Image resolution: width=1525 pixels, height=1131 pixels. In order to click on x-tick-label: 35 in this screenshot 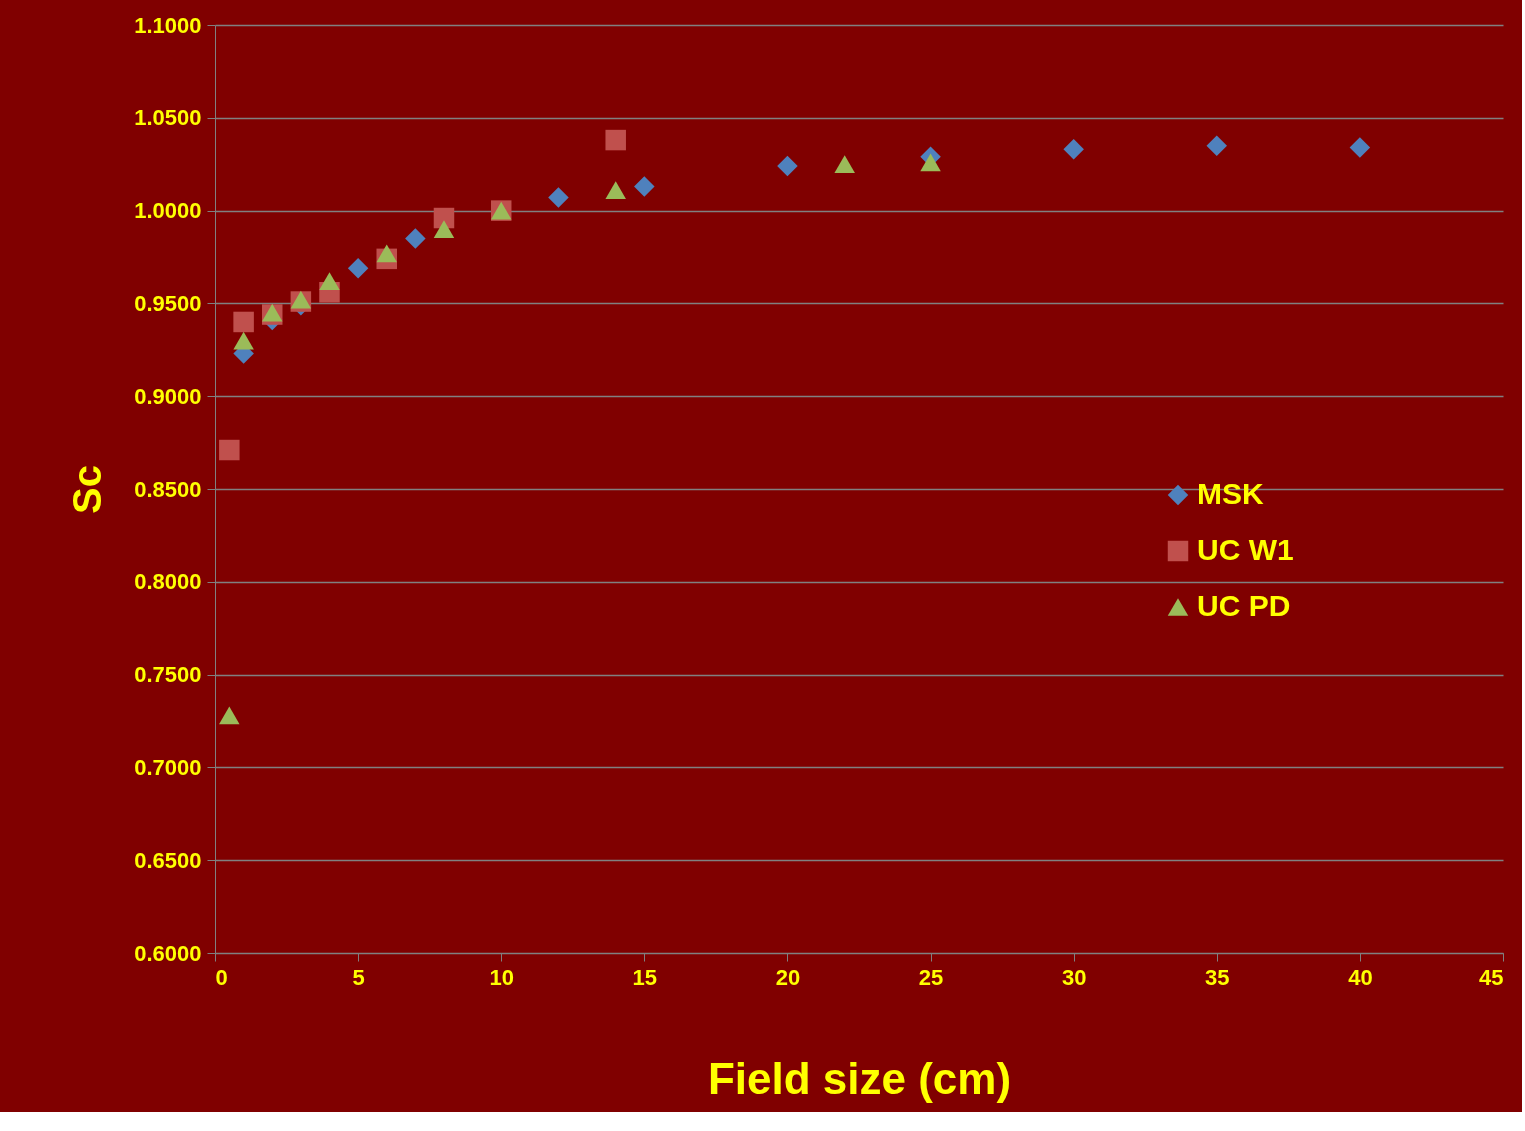, I will do `click(1217, 977)`.